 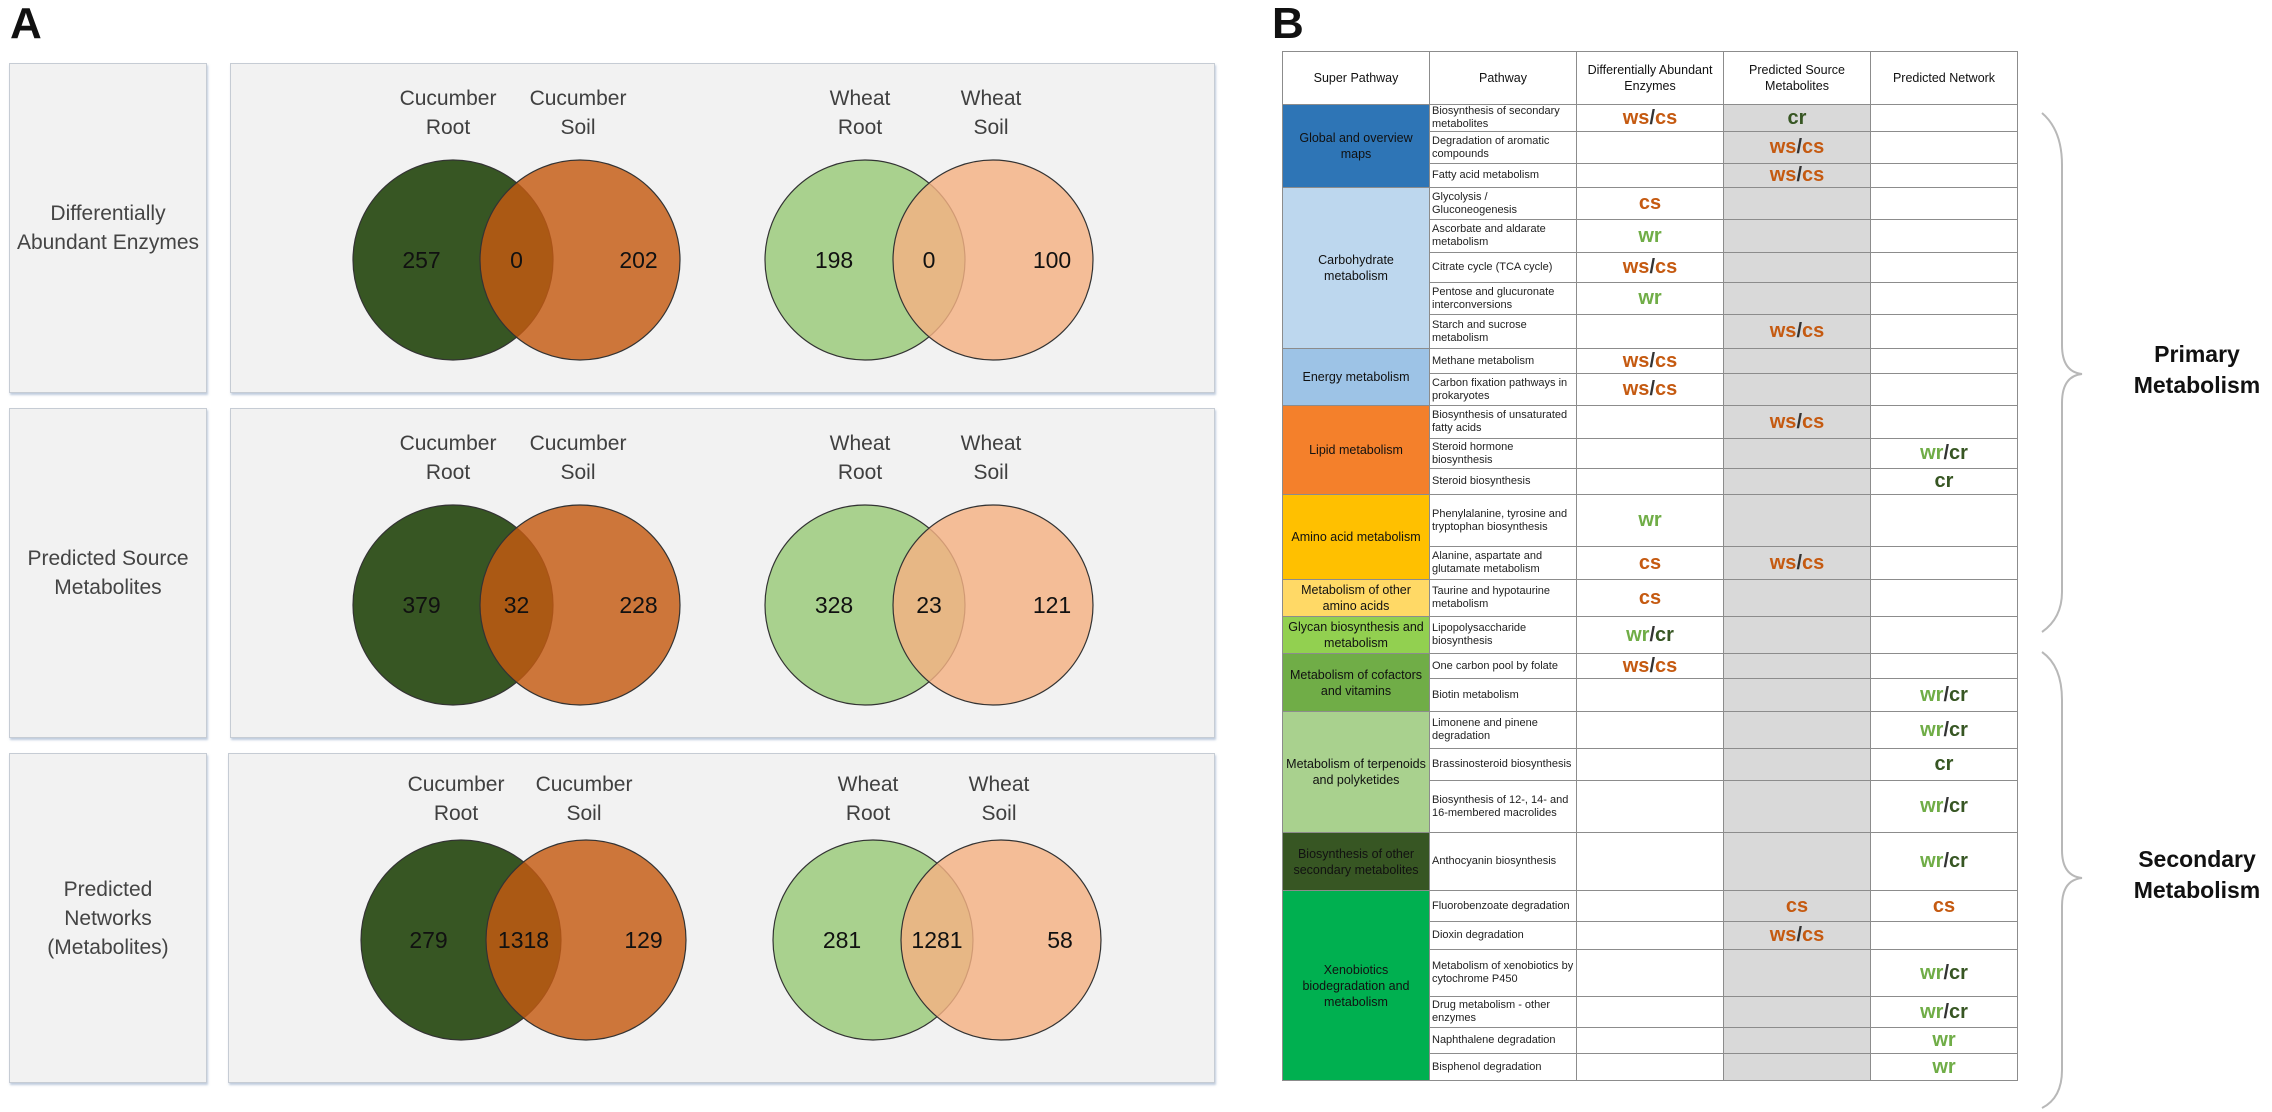 What do you see at coordinates (1052, 605) in the screenshot?
I see `wheat-right-count: 121` at bounding box center [1052, 605].